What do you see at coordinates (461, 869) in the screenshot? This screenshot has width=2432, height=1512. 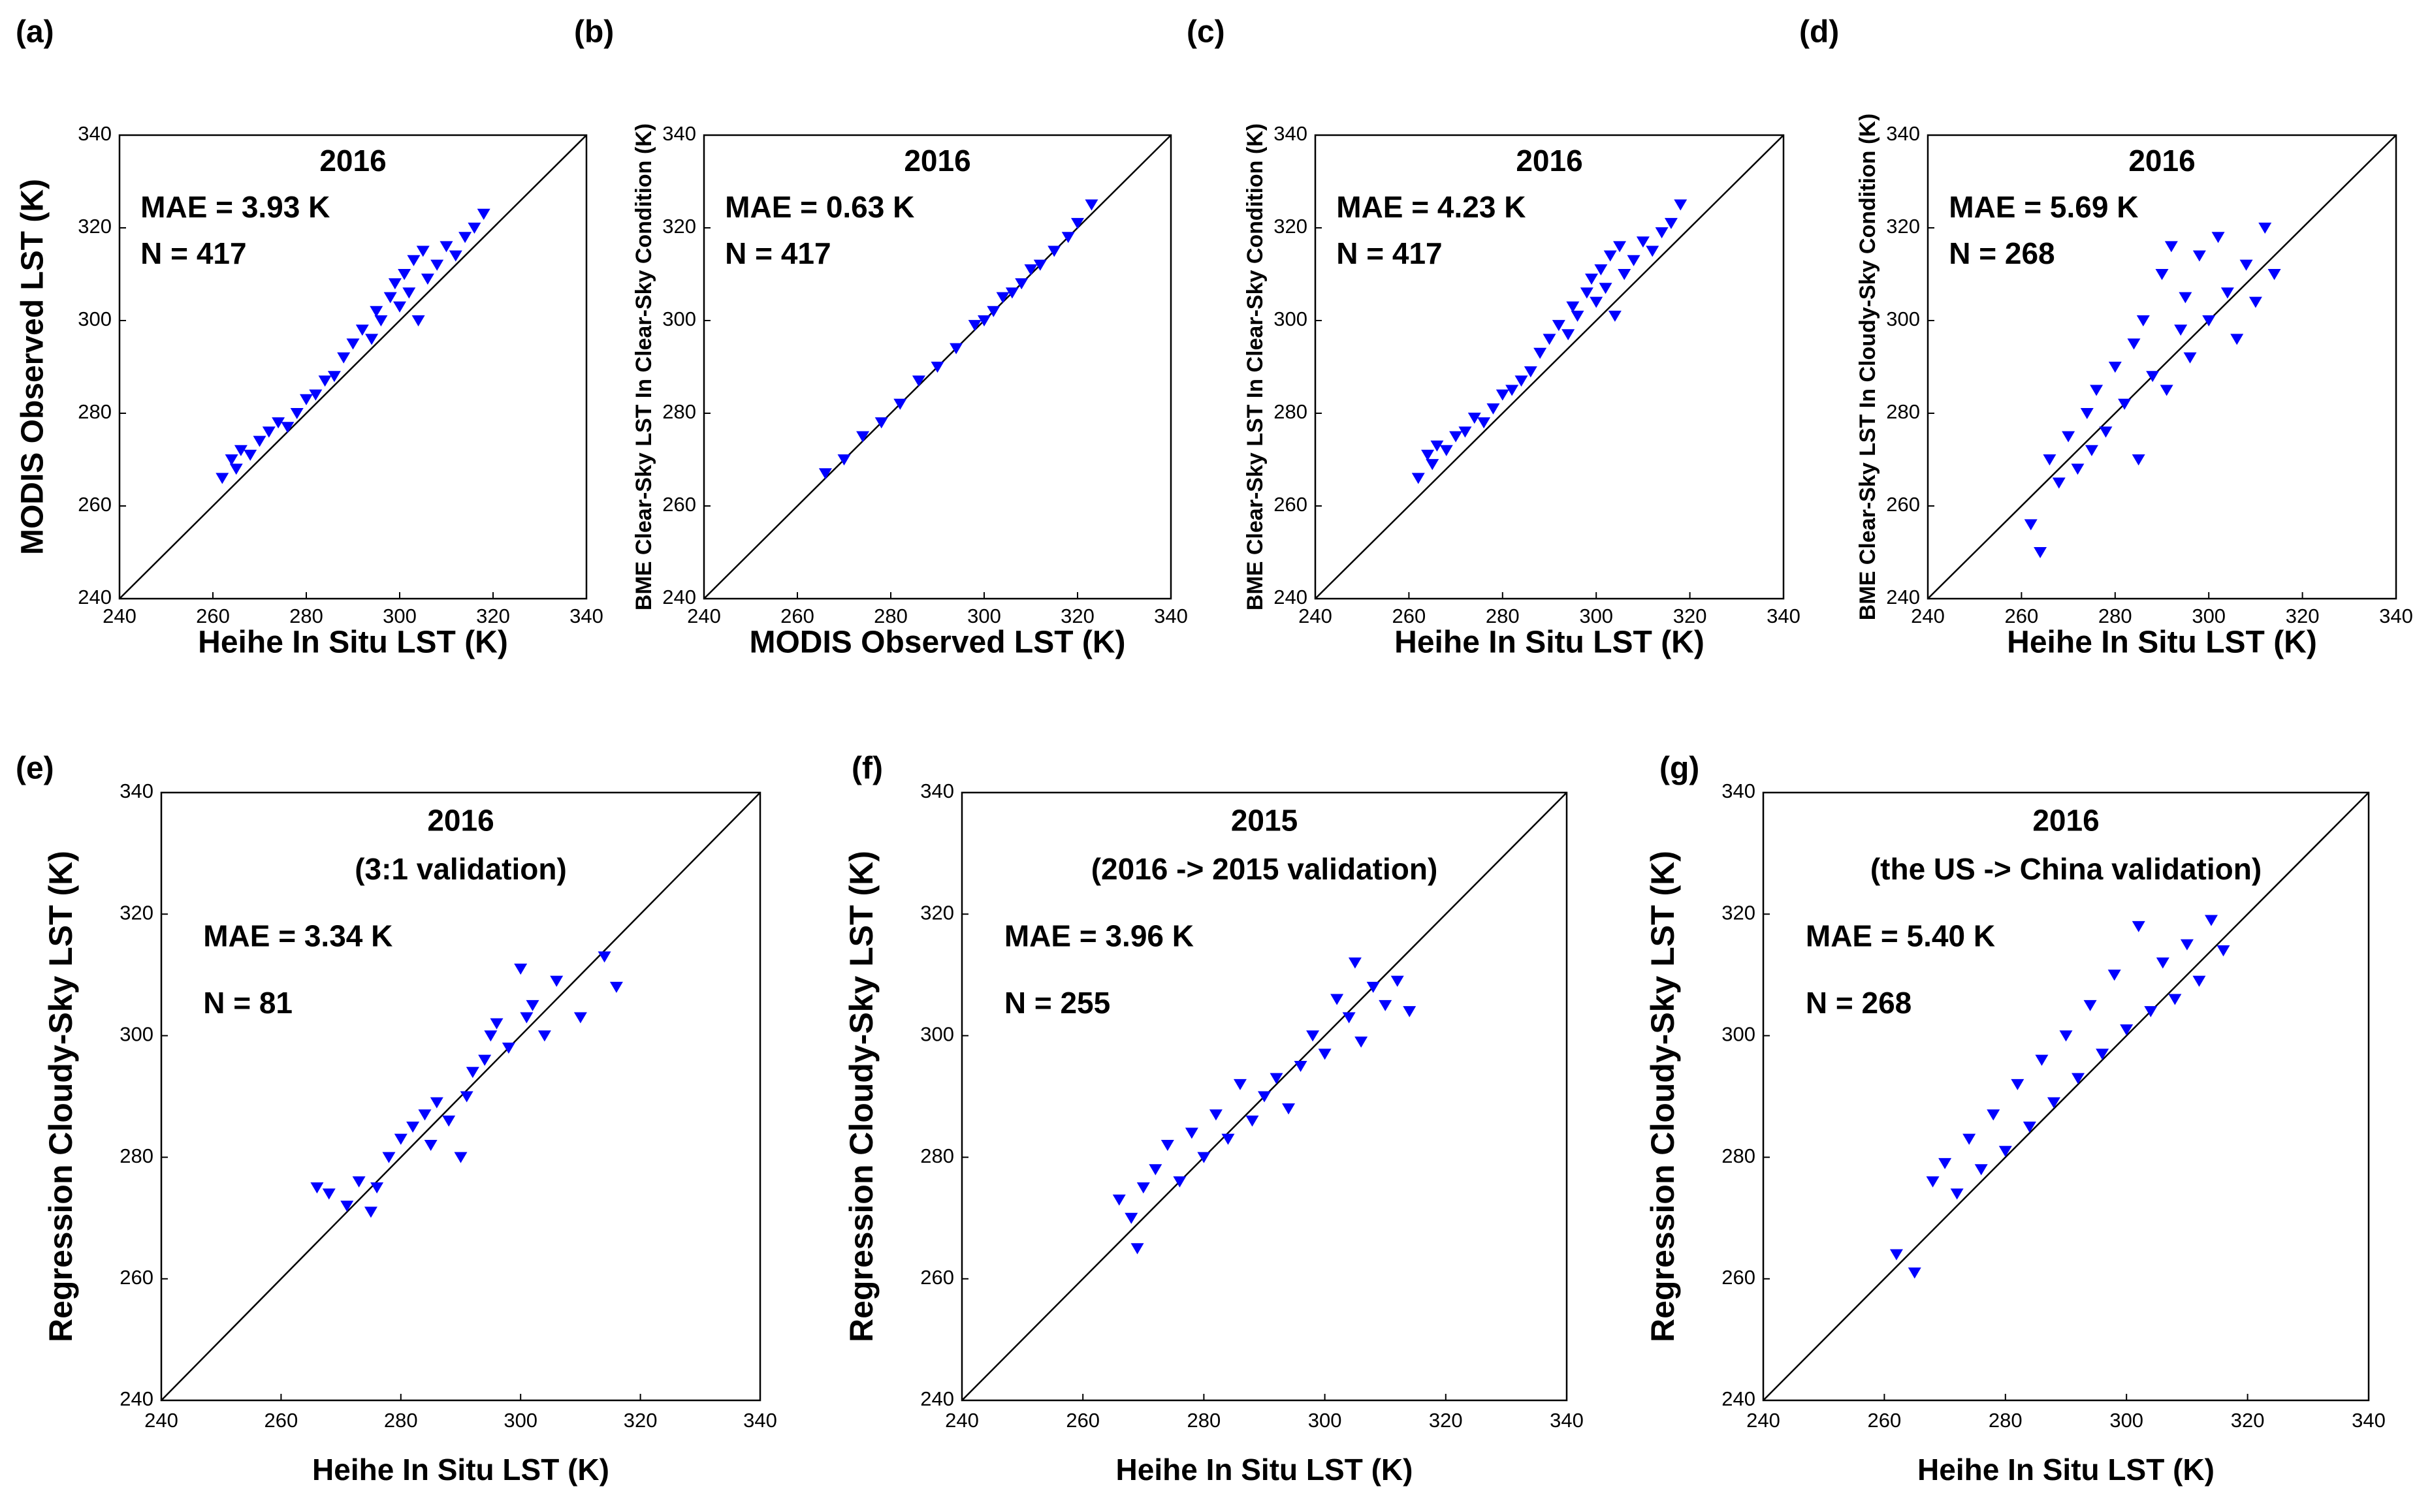 I see `plot-subtitle: (3:1 validation)` at bounding box center [461, 869].